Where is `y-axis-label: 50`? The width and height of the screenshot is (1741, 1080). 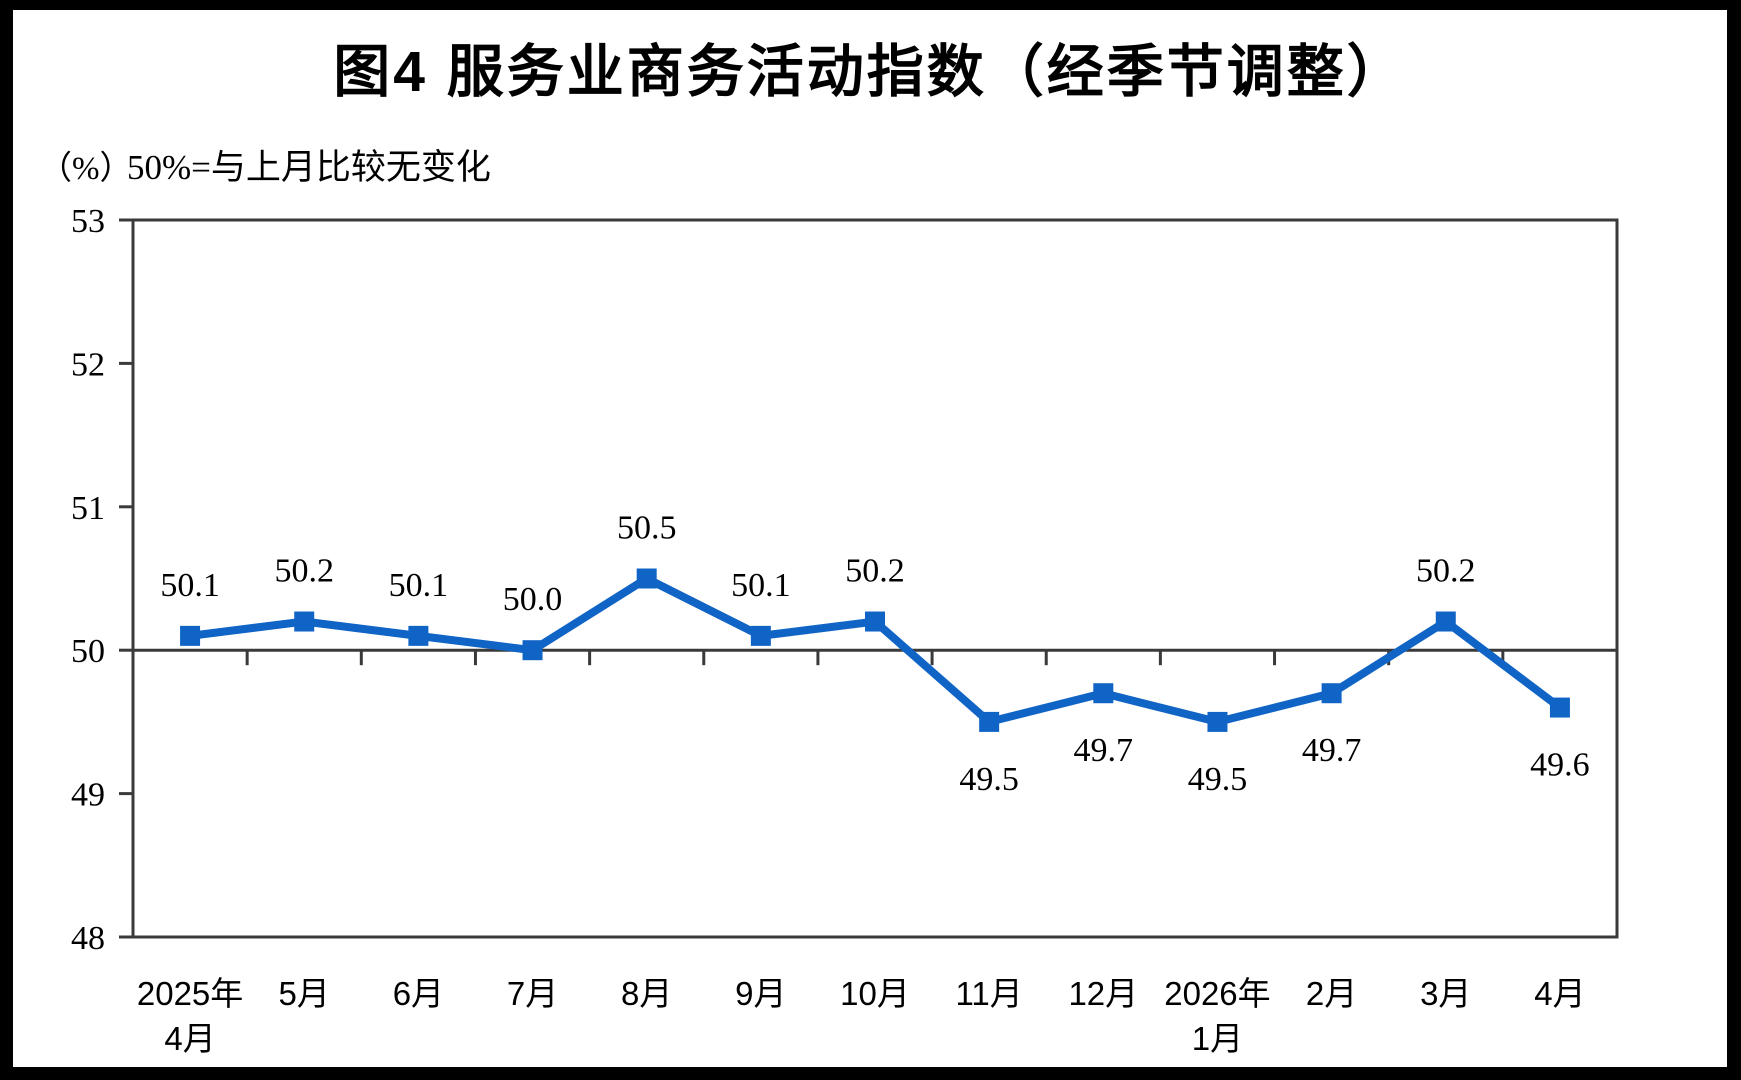 y-axis-label: 50 is located at coordinates (88, 651).